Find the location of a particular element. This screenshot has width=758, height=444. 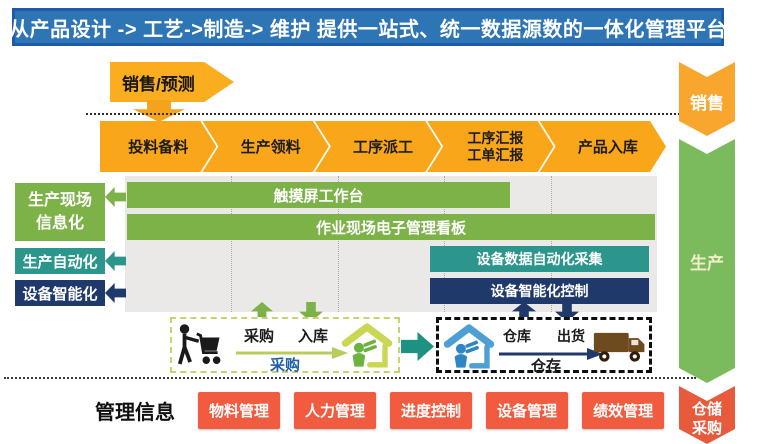

person-with-cart-icon is located at coordinates (199, 344).